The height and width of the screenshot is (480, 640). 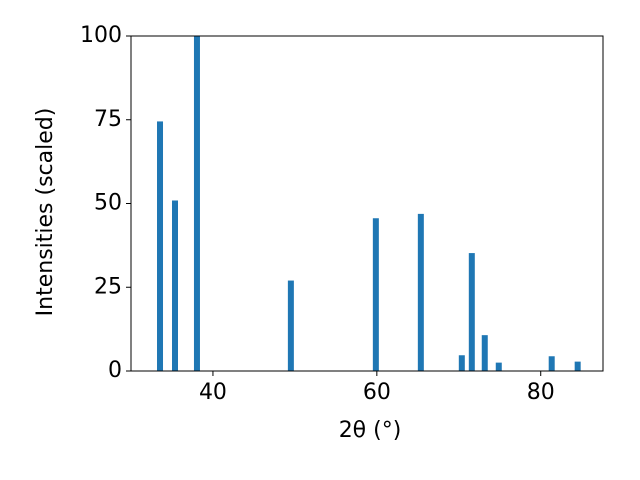 I want to click on y-tick-label: 100, so click(x=101, y=35).